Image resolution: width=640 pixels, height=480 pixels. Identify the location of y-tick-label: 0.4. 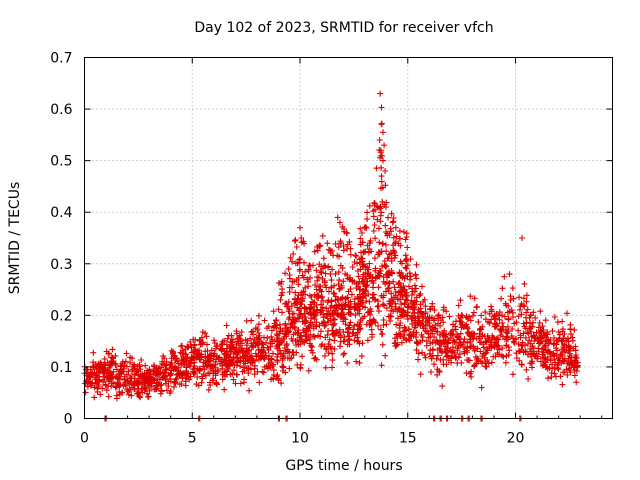
(61, 213).